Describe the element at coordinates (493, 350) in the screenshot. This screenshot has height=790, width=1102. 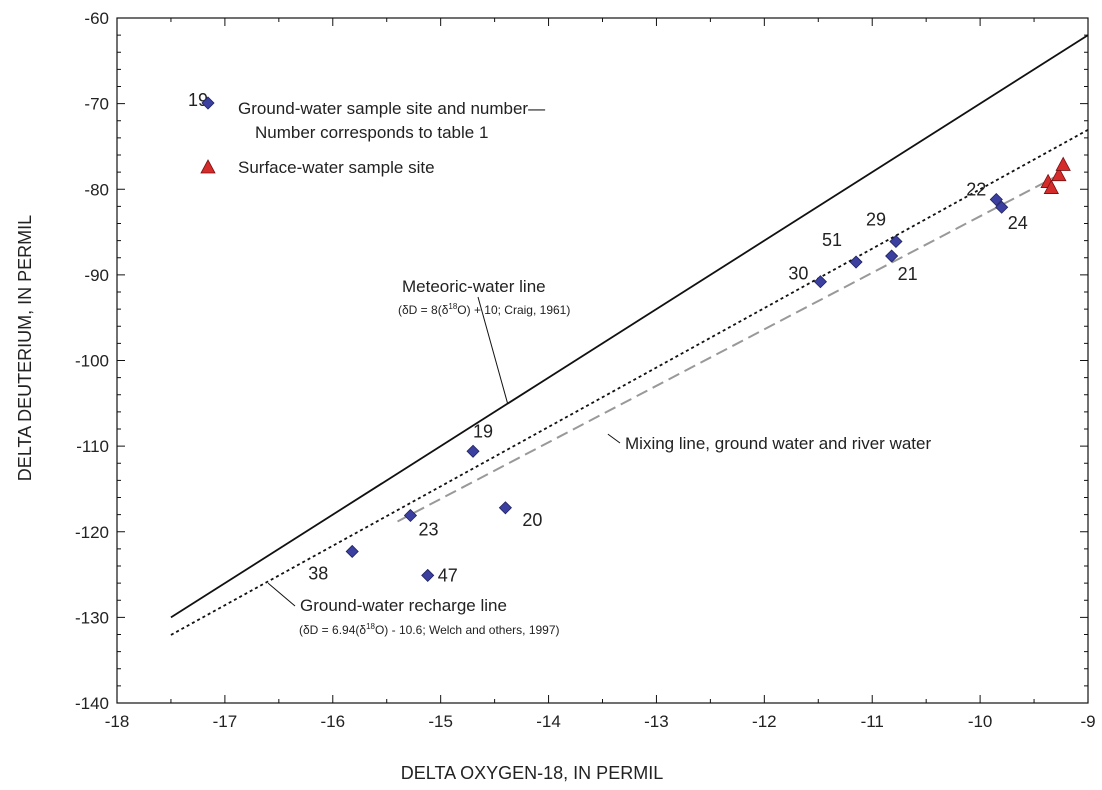
I see `meteoric-leader-line` at that location.